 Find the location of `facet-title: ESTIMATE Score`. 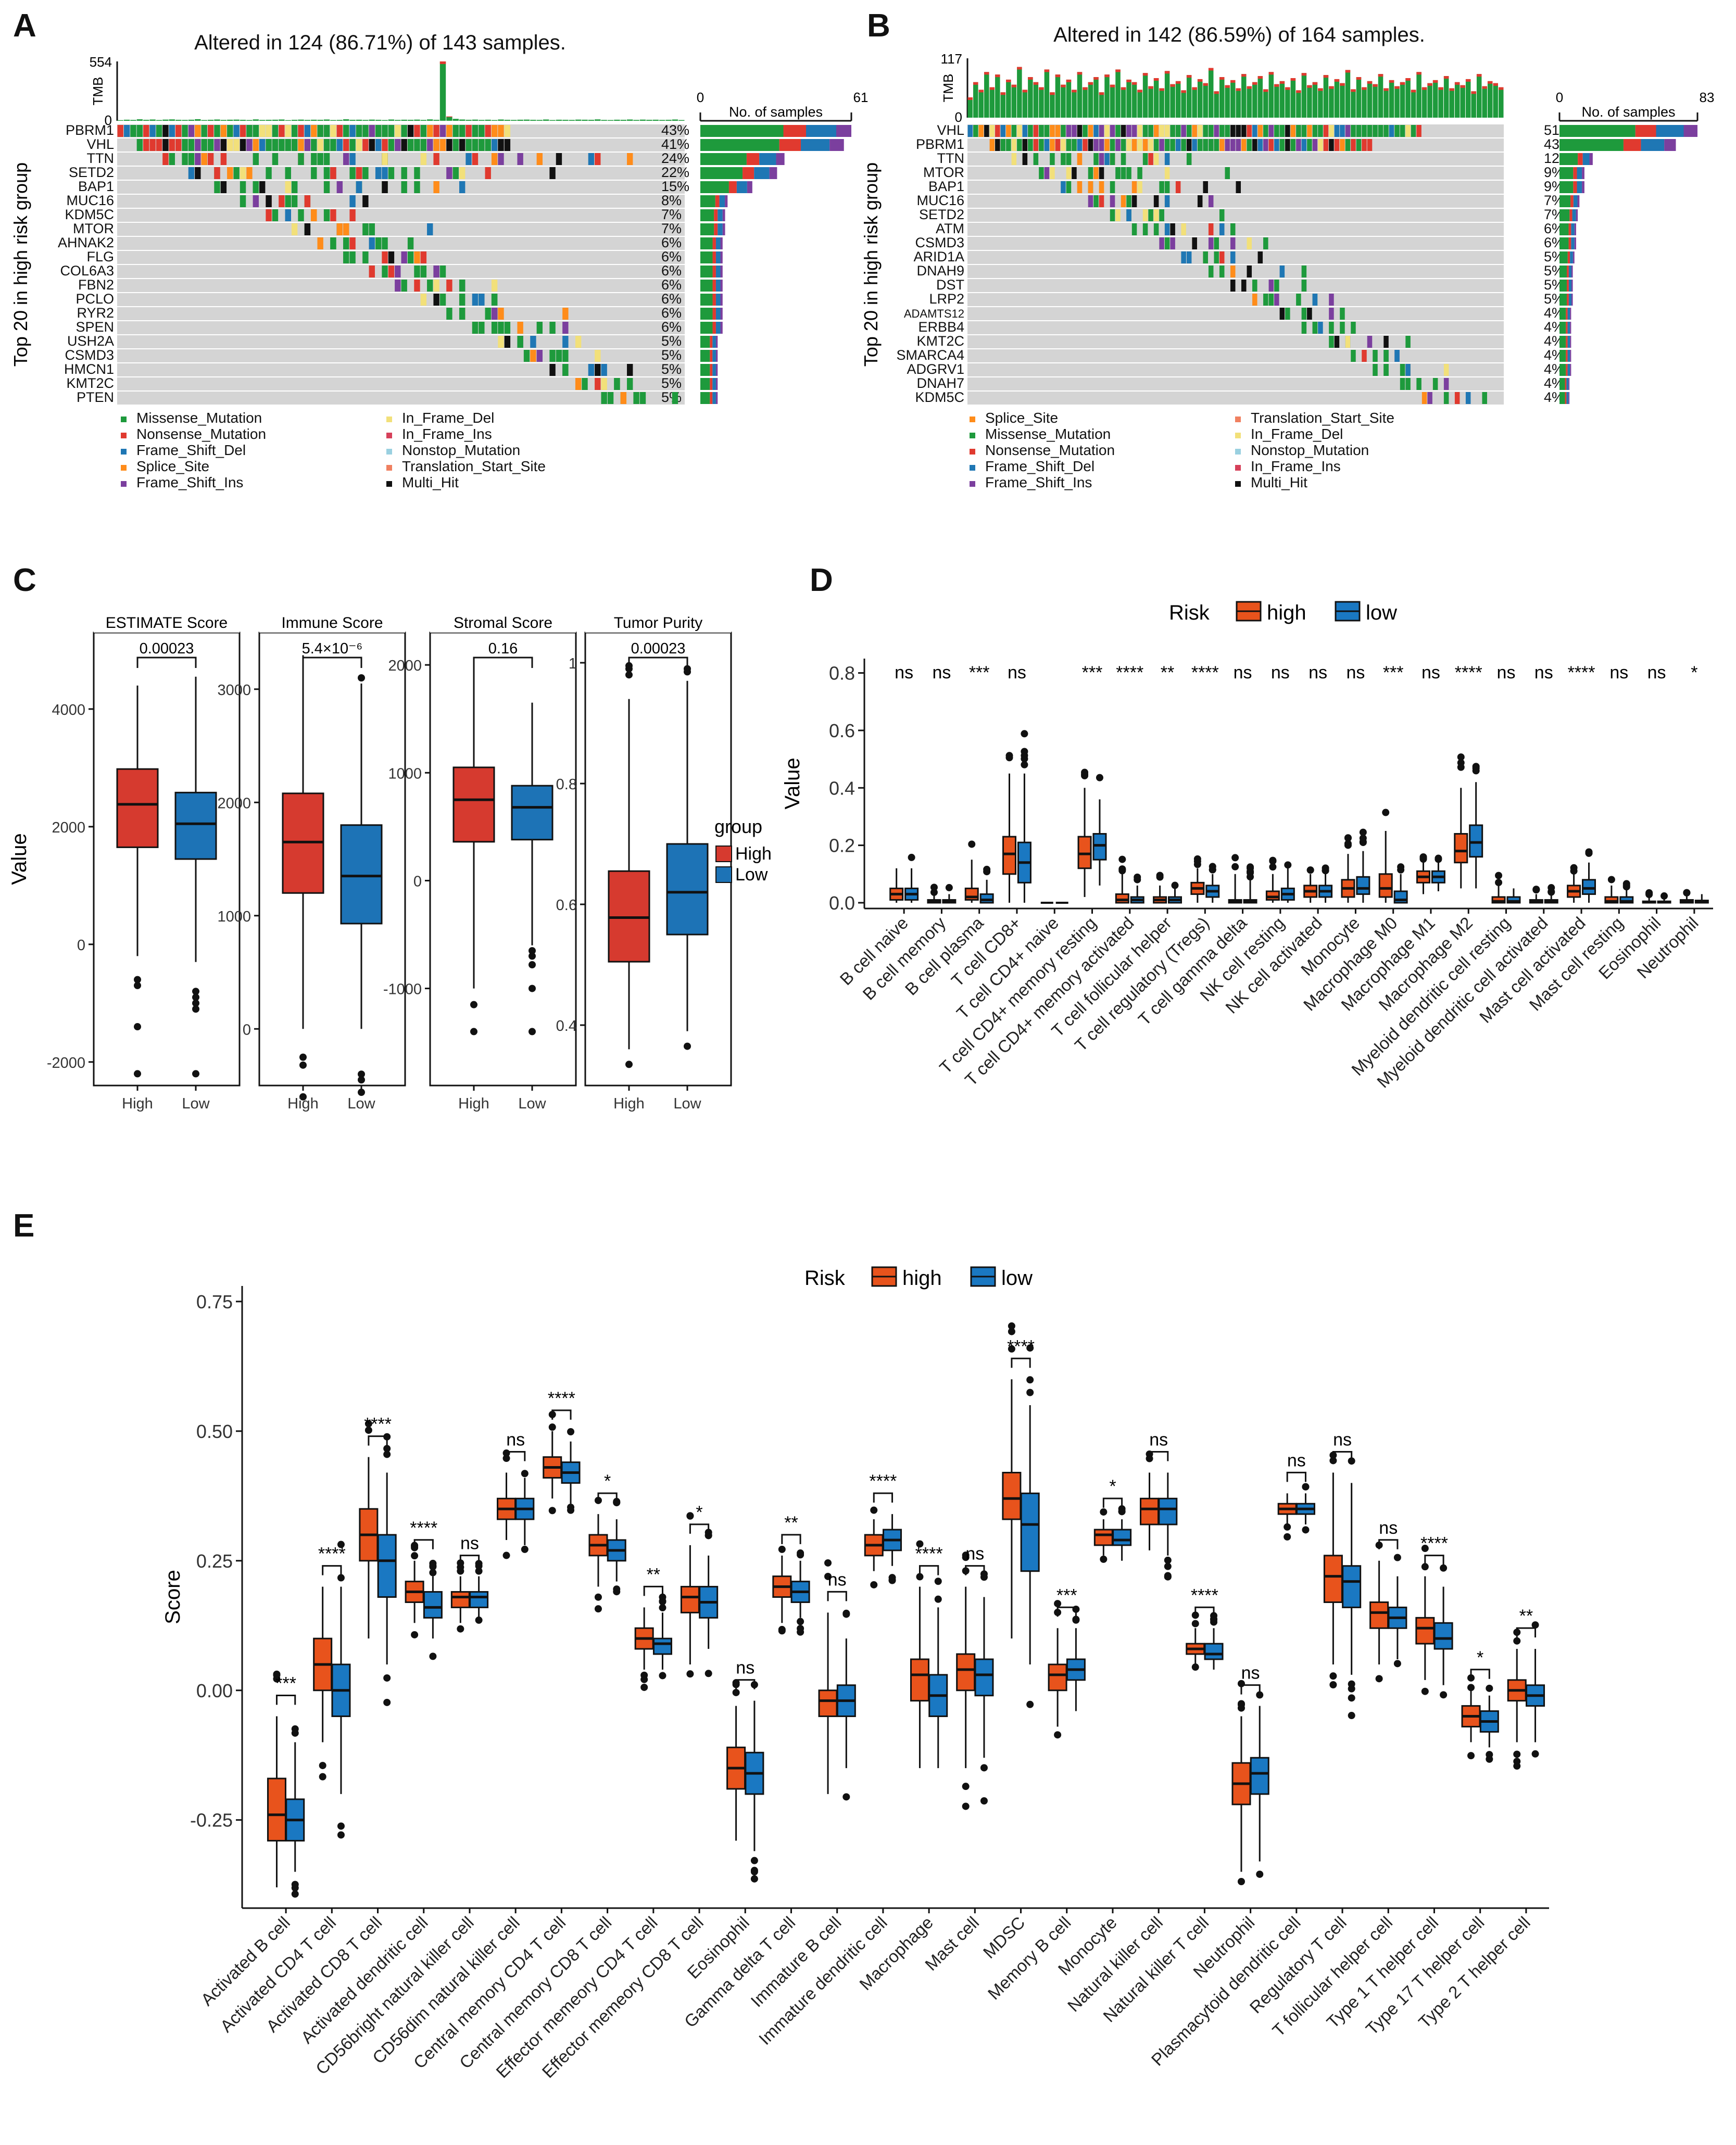

facet-title: ESTIMATE Score is located at coordinates (167, 623).